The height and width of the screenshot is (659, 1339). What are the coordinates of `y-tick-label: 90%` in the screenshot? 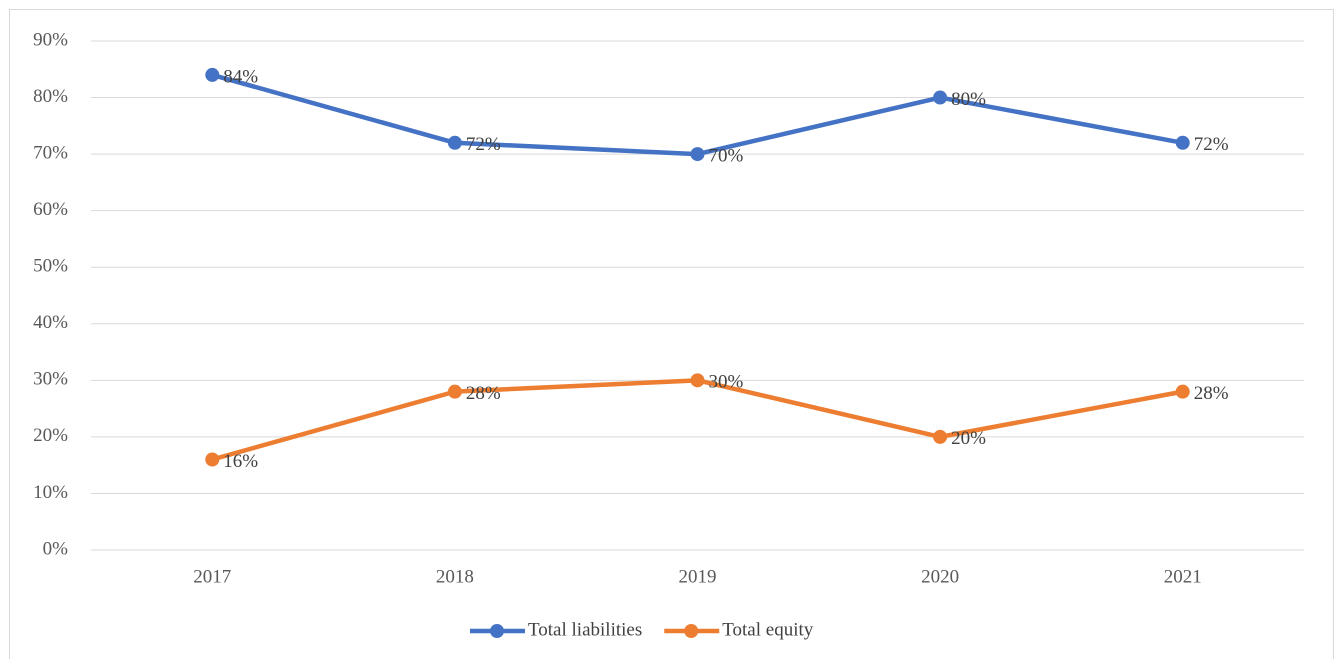 It's located at (50, 39).